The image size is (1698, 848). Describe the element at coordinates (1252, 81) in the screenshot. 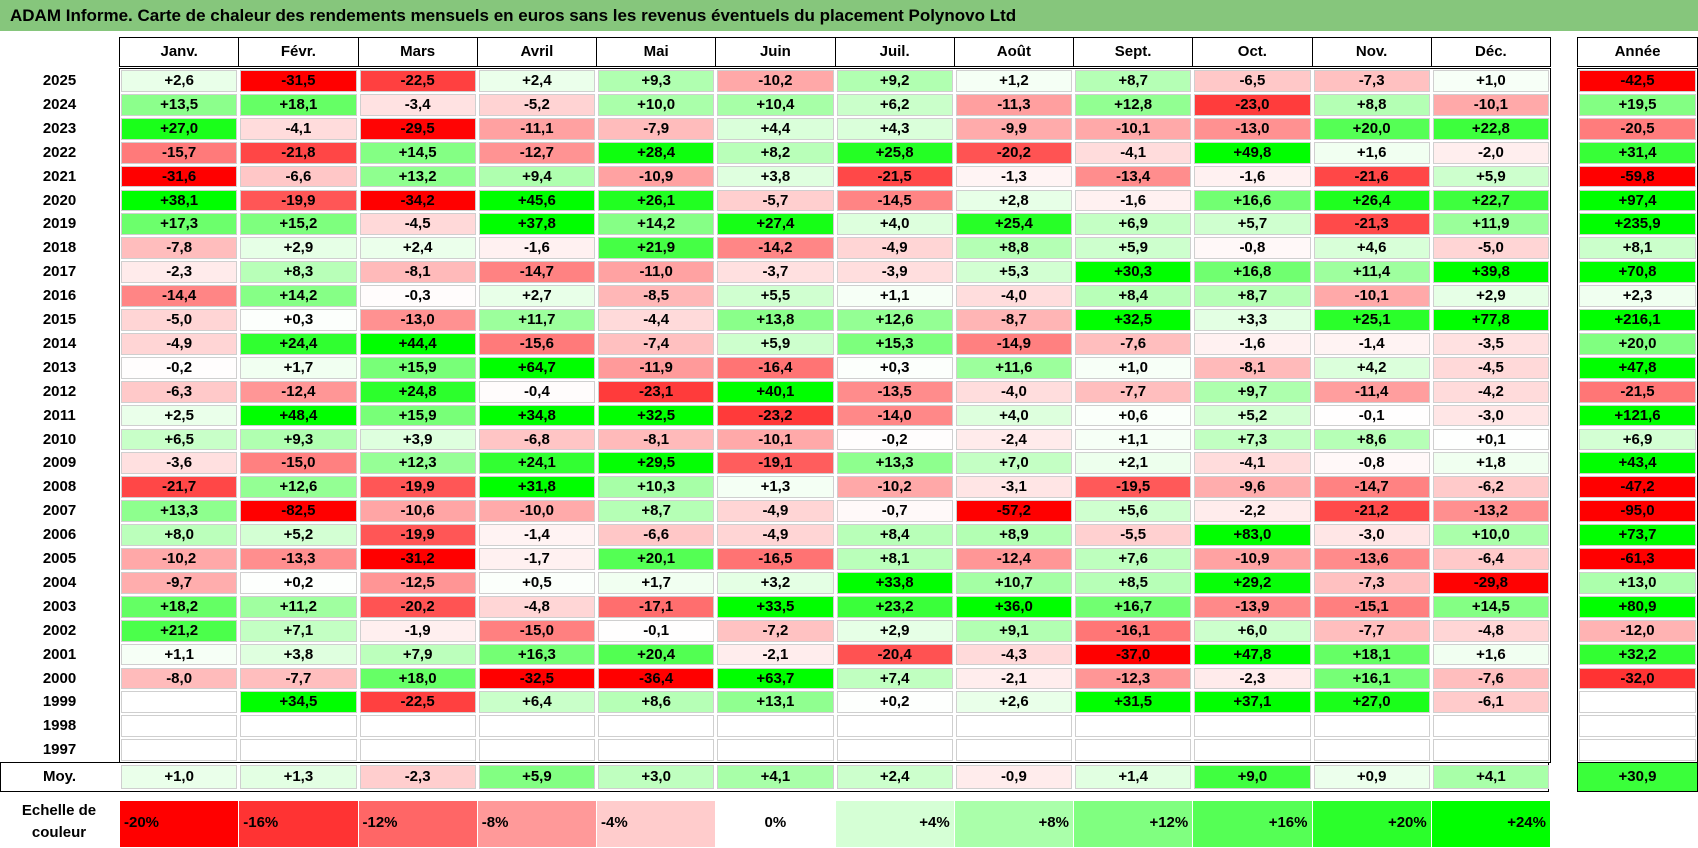

I see `heatmap-cell: -6,5` at that location.